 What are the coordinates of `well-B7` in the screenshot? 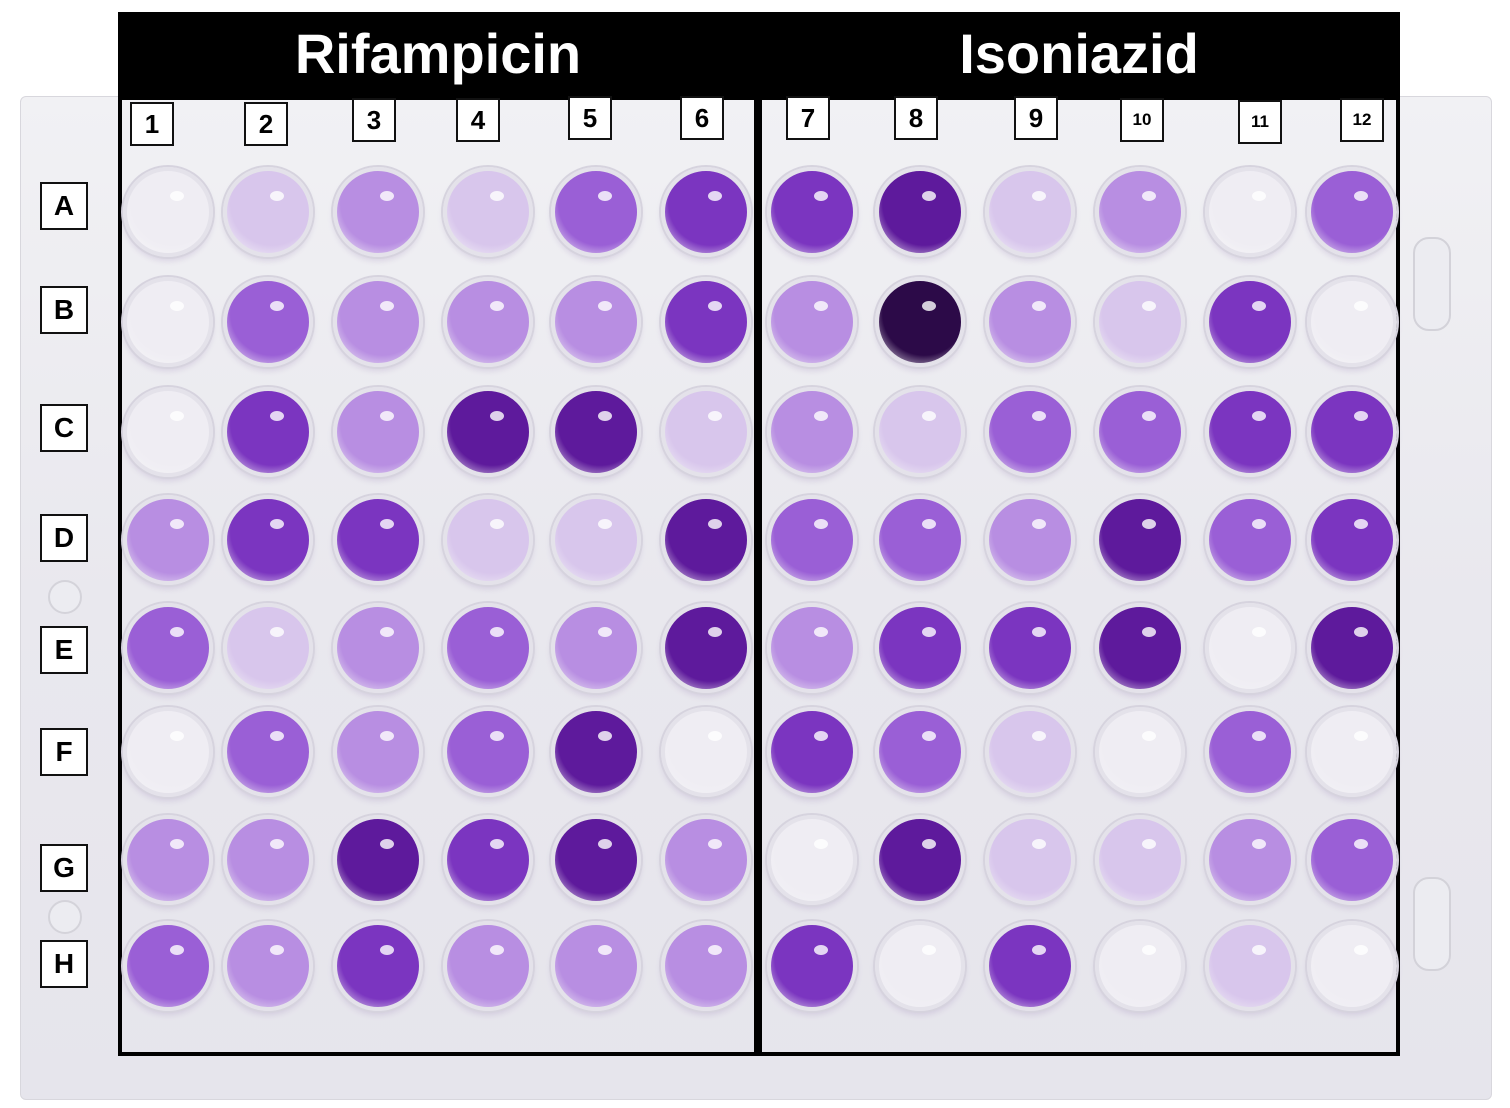 It's located at (812, 322).